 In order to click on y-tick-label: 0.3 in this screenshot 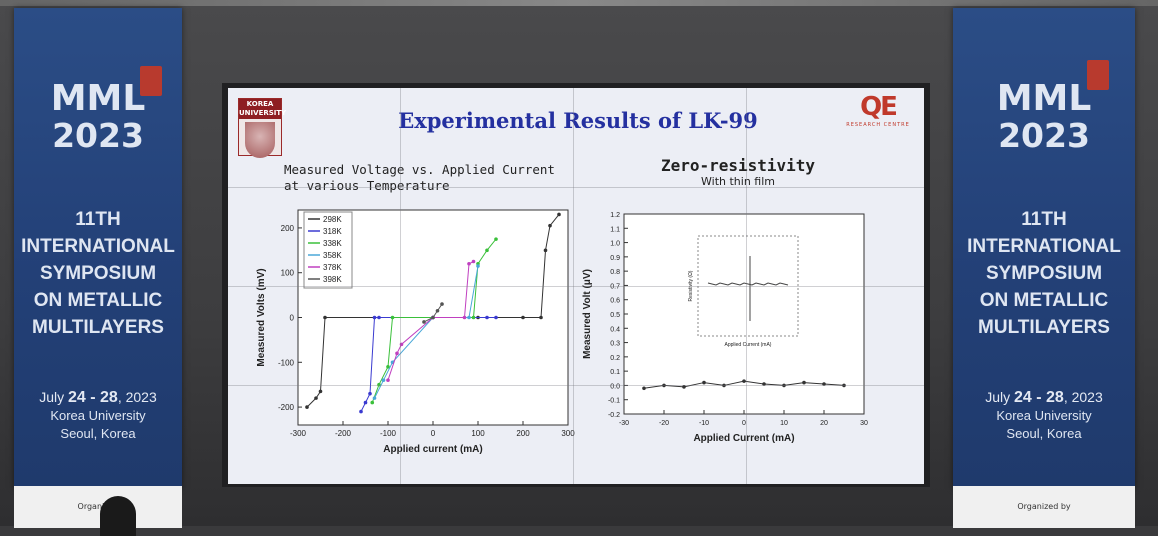, I will do `click(615, 344)`.